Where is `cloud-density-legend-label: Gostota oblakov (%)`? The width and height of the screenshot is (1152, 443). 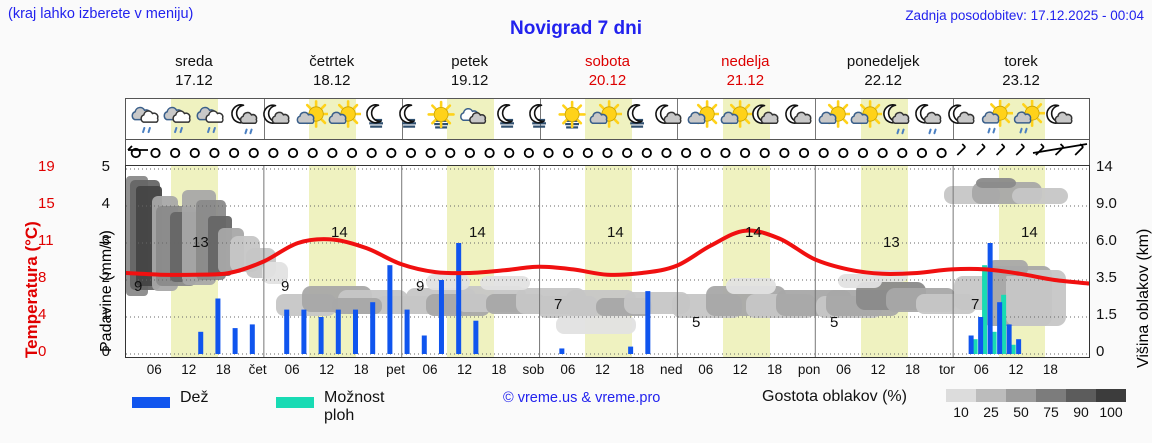 cloud-density-legend-label: Gostota oblakov (%) is located at coordinates (834, 396).